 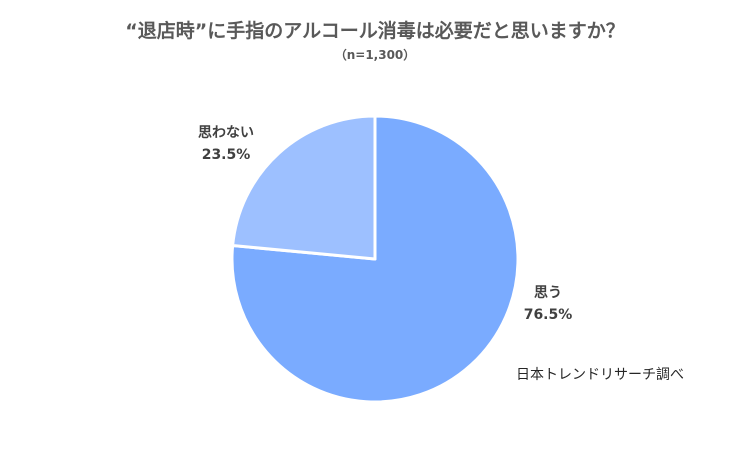 I want to click on slice-label-no-value: 23.5%, so click(x=226, y=155).